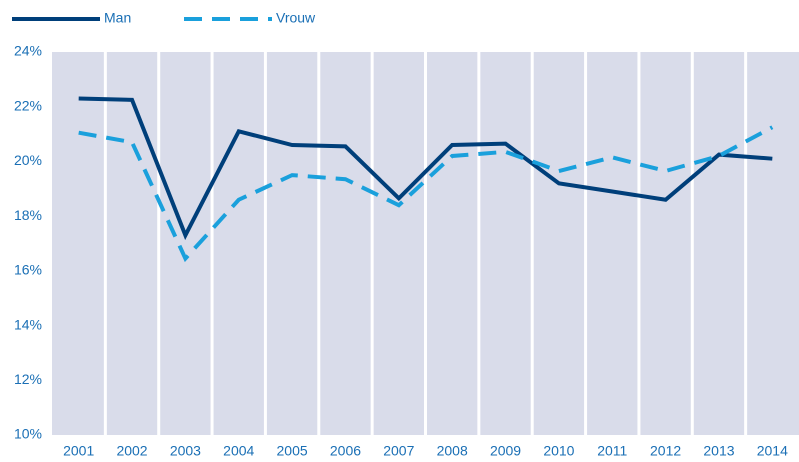 This screenshot has width=799, height=462. What do you see at coordinates (296, 18) in the screenshot?
I see `legend-label: Vrouw` at bounding box center [296, 18].